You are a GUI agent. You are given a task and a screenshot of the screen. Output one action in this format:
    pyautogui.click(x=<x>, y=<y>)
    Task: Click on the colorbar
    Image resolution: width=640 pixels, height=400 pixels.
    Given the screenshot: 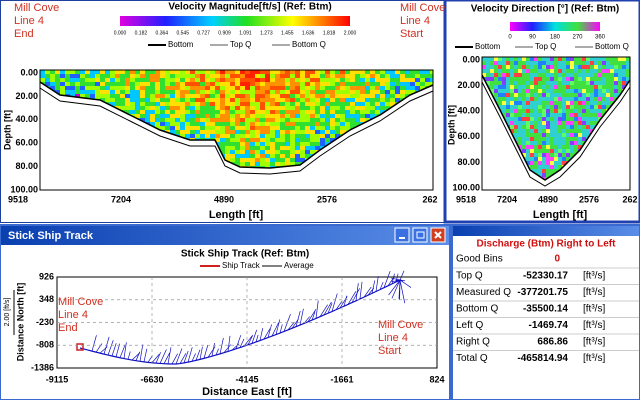 What is the action you would take?
    pyautogui.click(x=235, y=21)
    